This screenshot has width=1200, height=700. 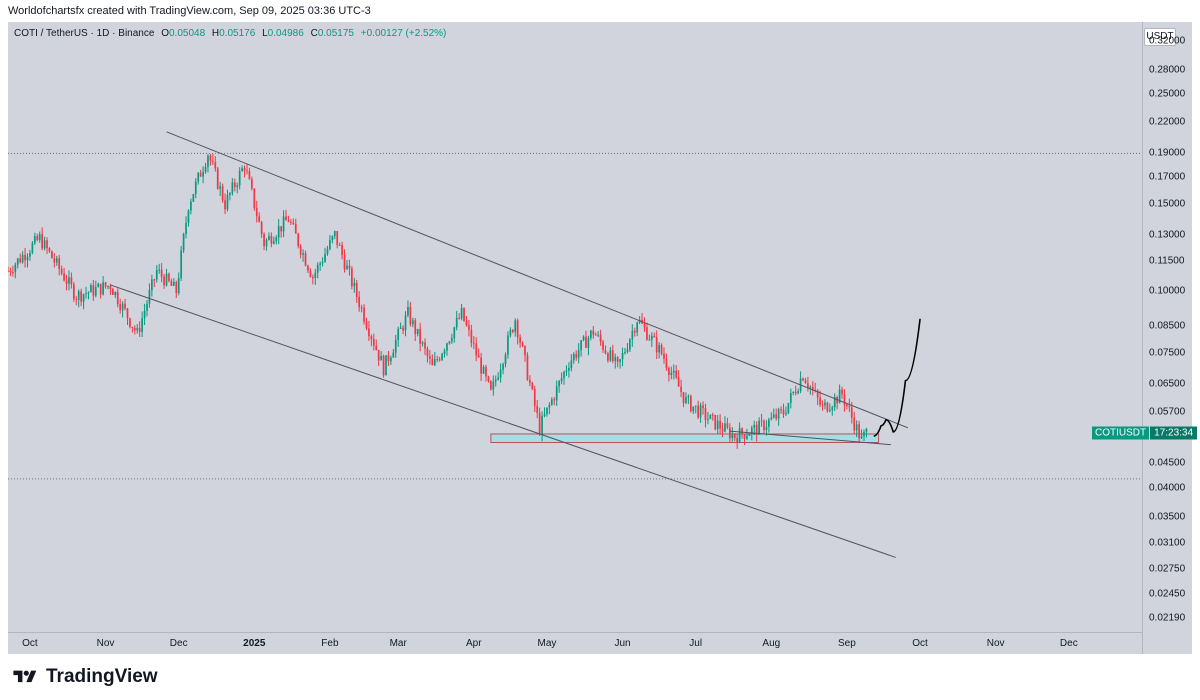 What do you see at coordinates (330, 643) in the screenshot?
I see `time-tick-label: Feb` at bounding box center [330, 643].